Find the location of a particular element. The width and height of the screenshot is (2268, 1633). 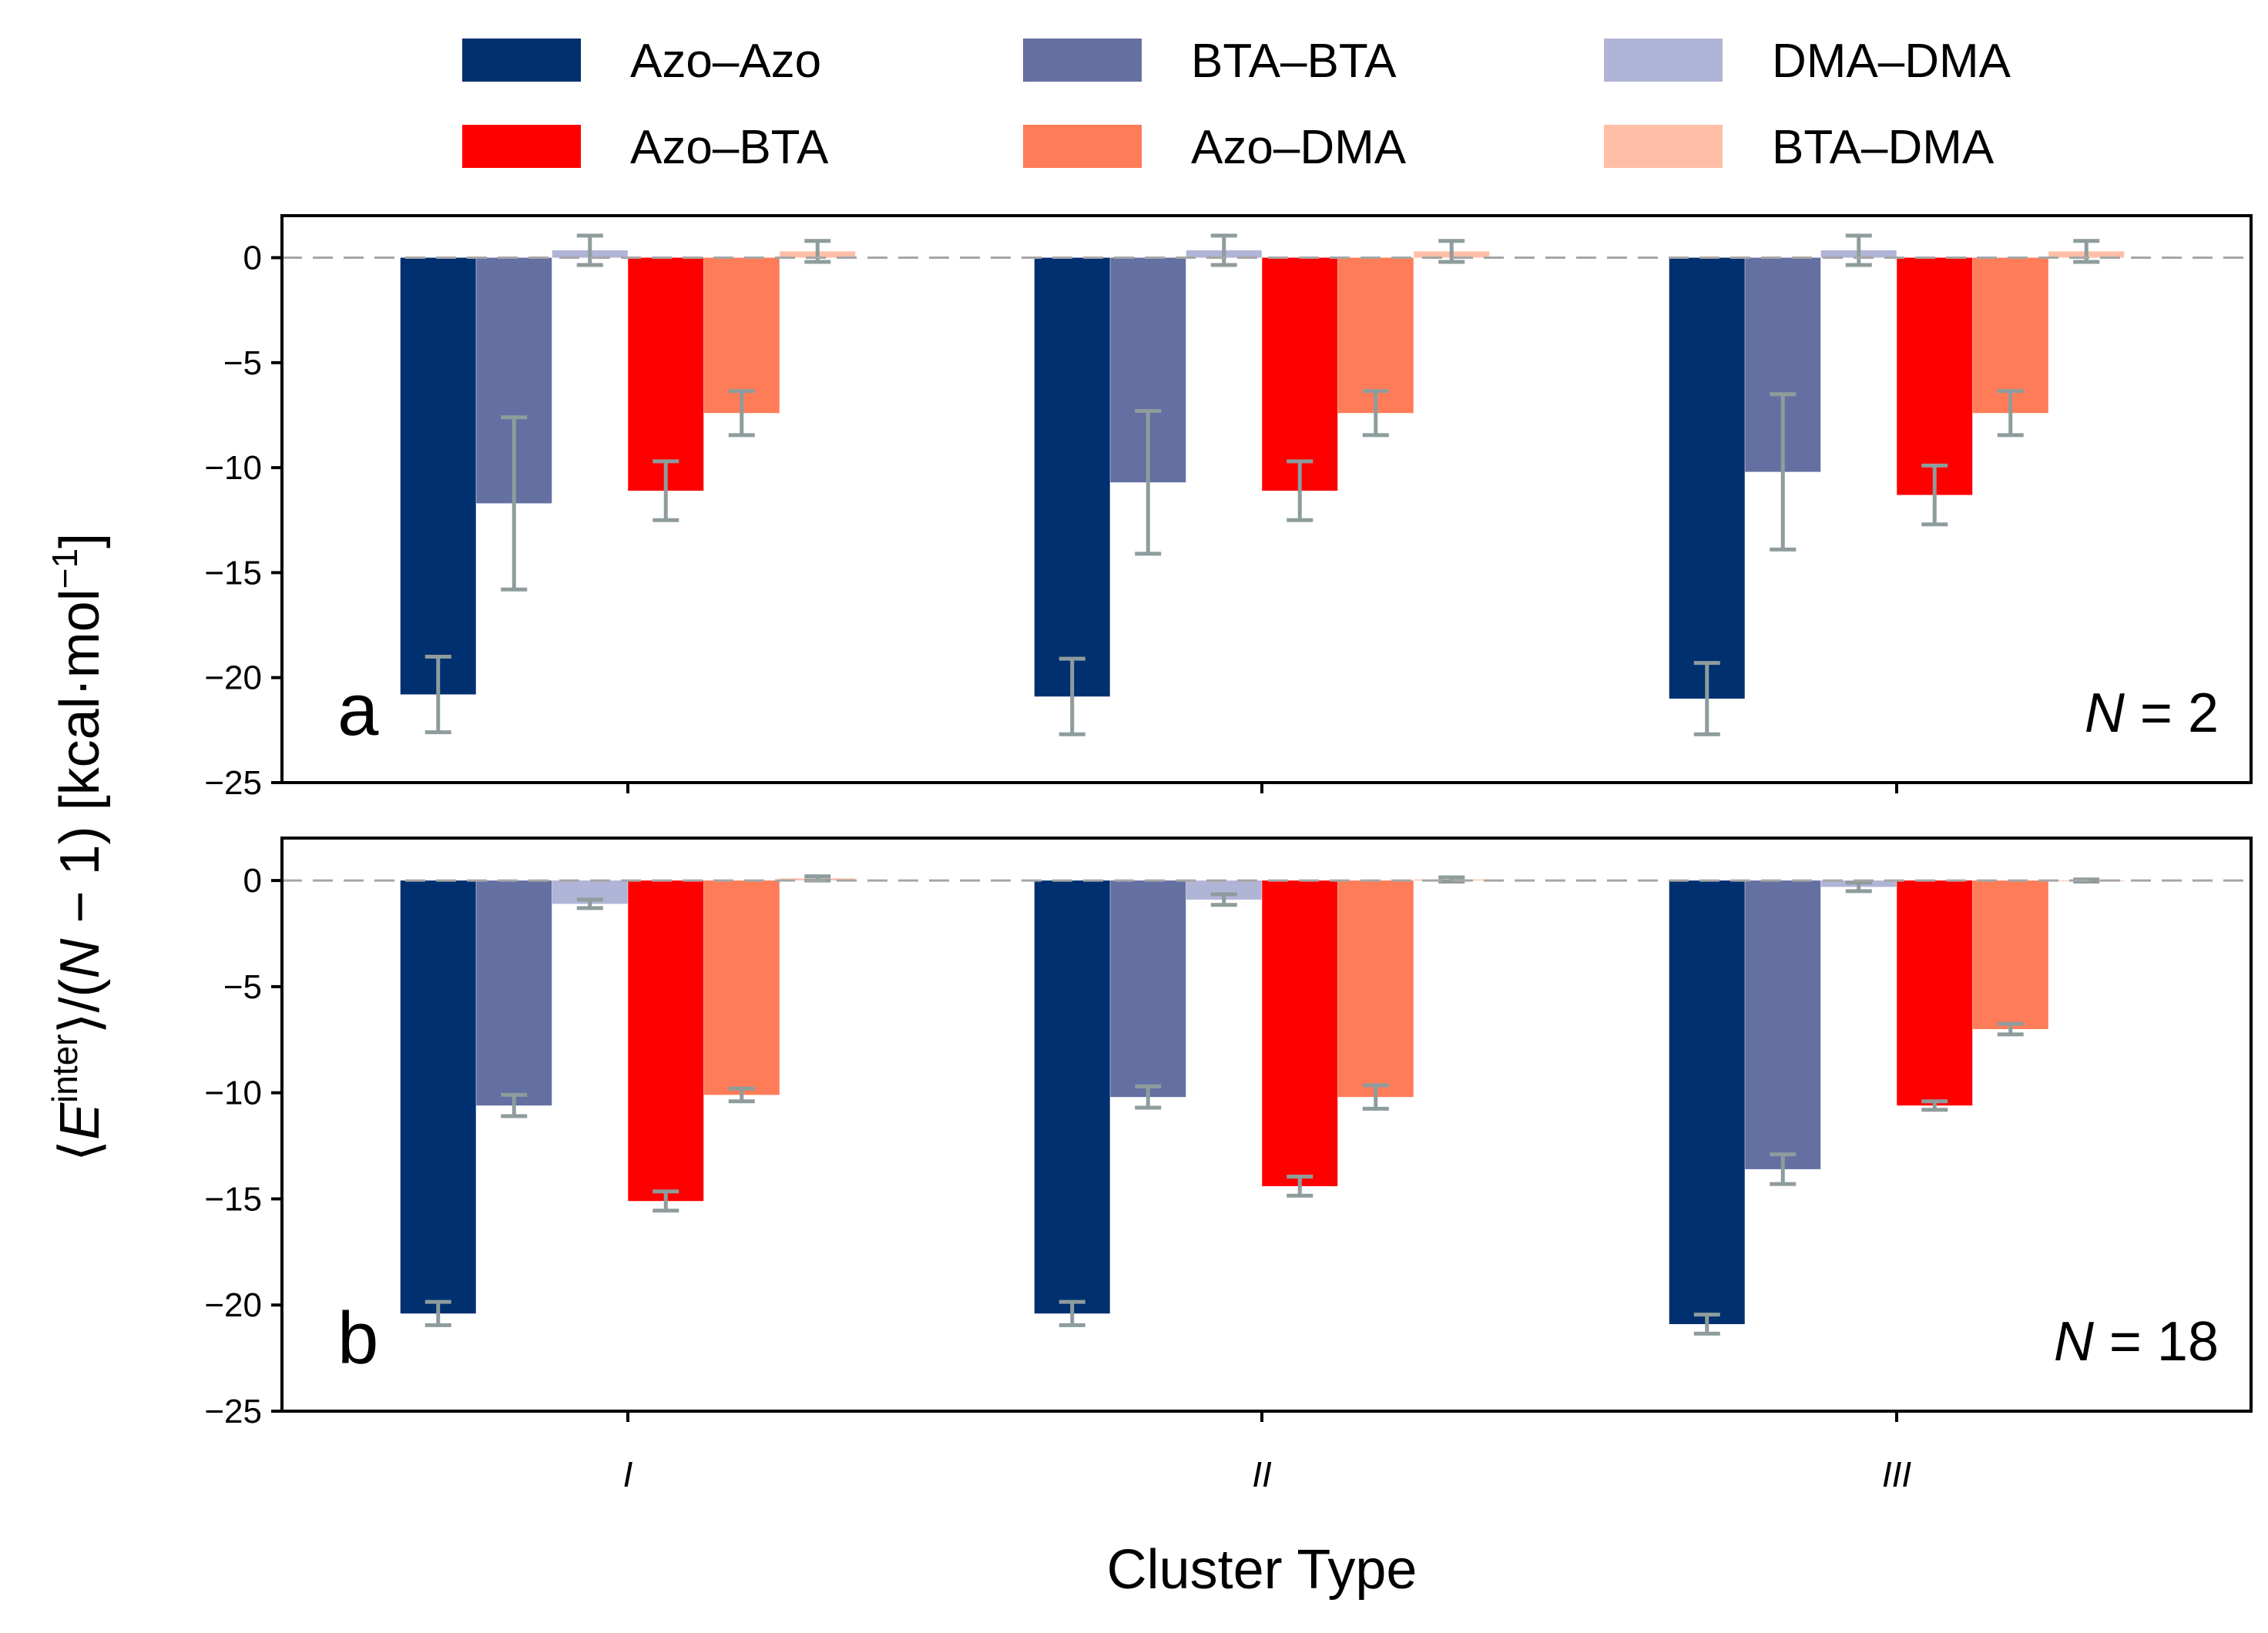

x-tick-label-iii: III is located at coordinates (1897, 1474).